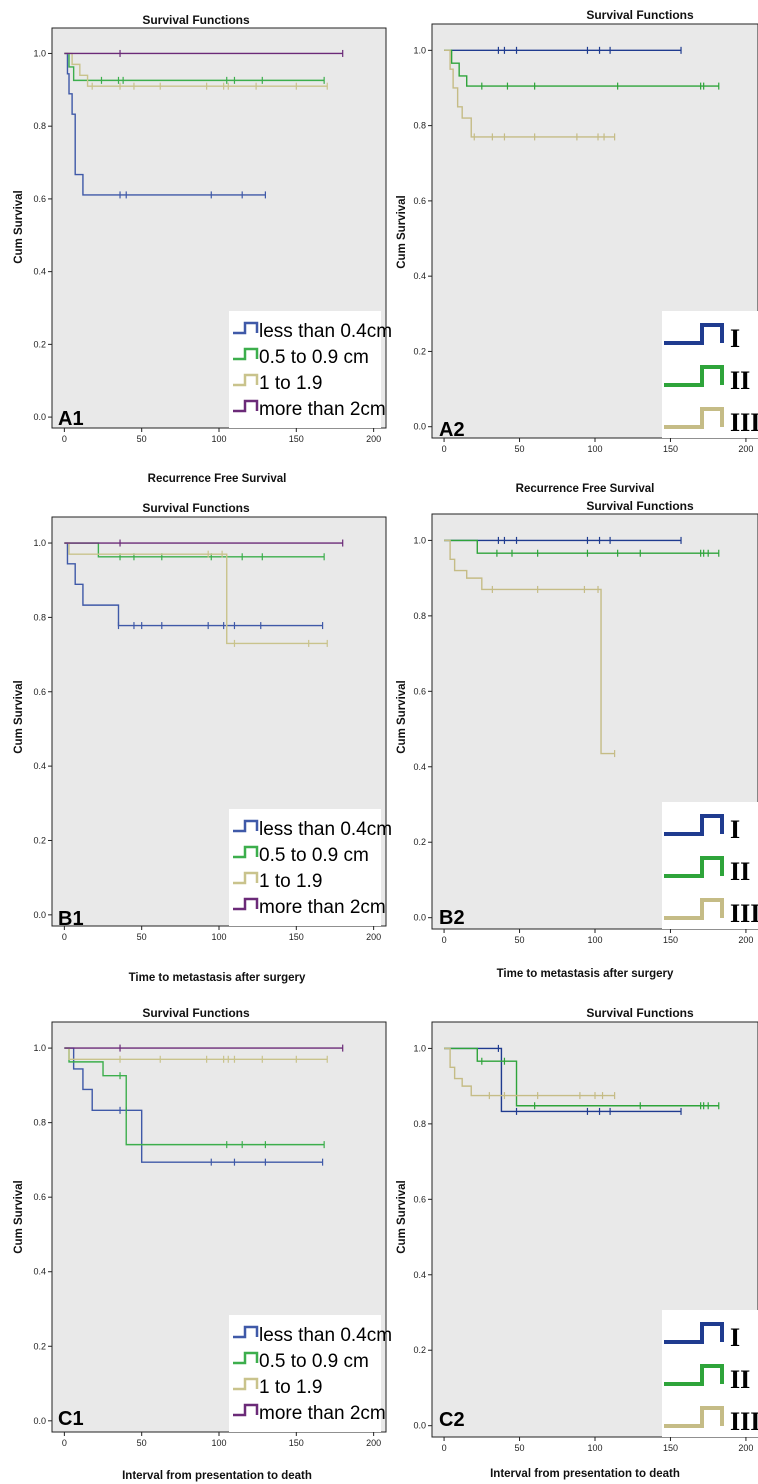 Image resolution: width=758 pixels, height=1484 pixels. I want to click on panel-label: C1, so click(71, 1419).